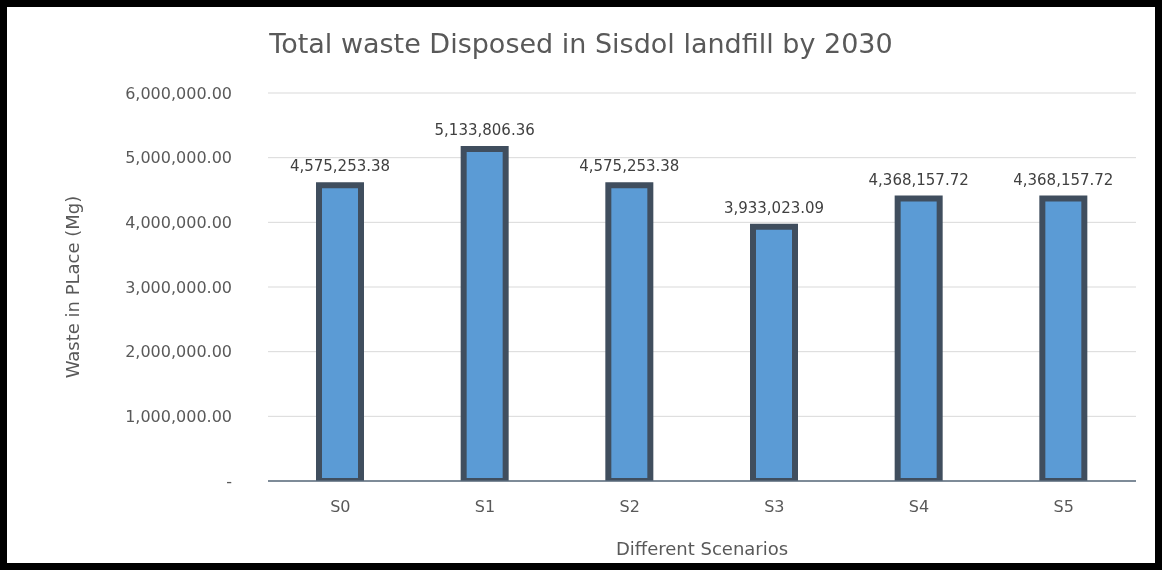 This screenshot has width=1162, height=570. I want to click on y-tick-label: 3,000,000.00, so click(178, 287).